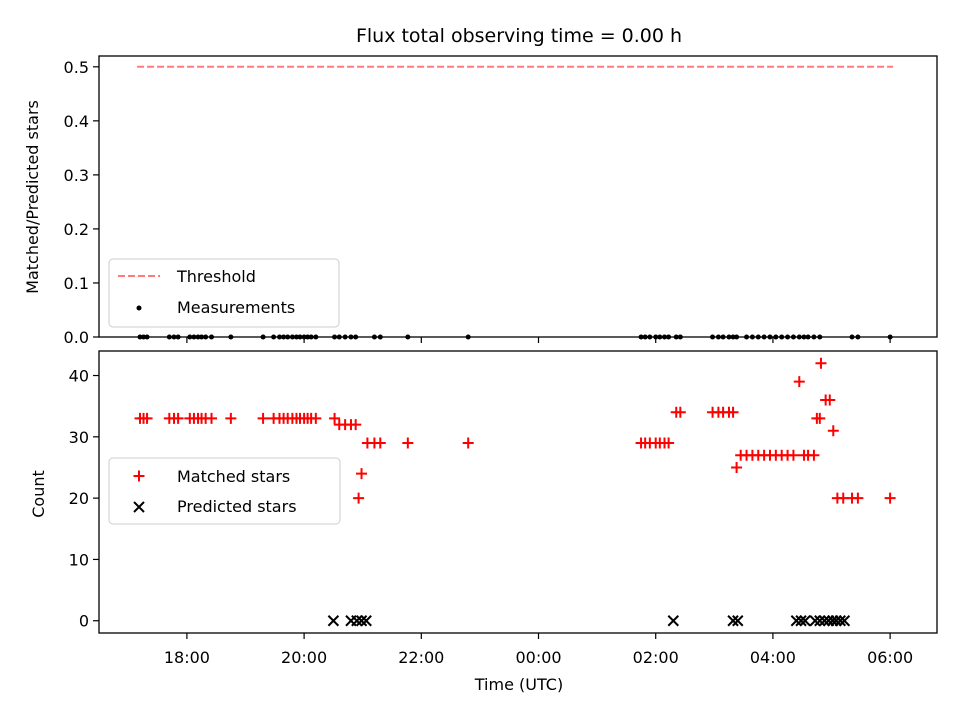 Image resolution: width=960 pixels, height=720 pixels. Describe the element at coordinates (773, 657) in the screenshot. I see `x-tick-label: 04:00` at that location.